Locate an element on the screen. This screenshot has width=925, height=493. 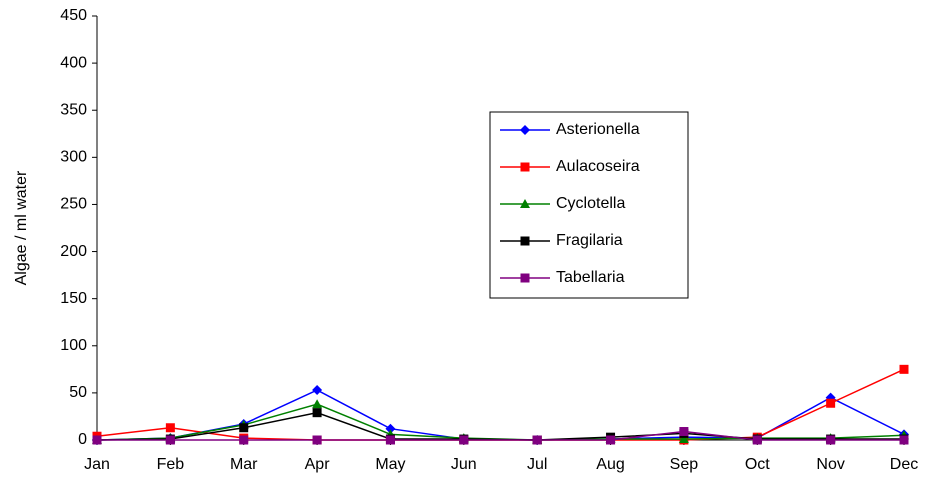
legend-label: Aulacoseira is located at coordinates (598, 166).